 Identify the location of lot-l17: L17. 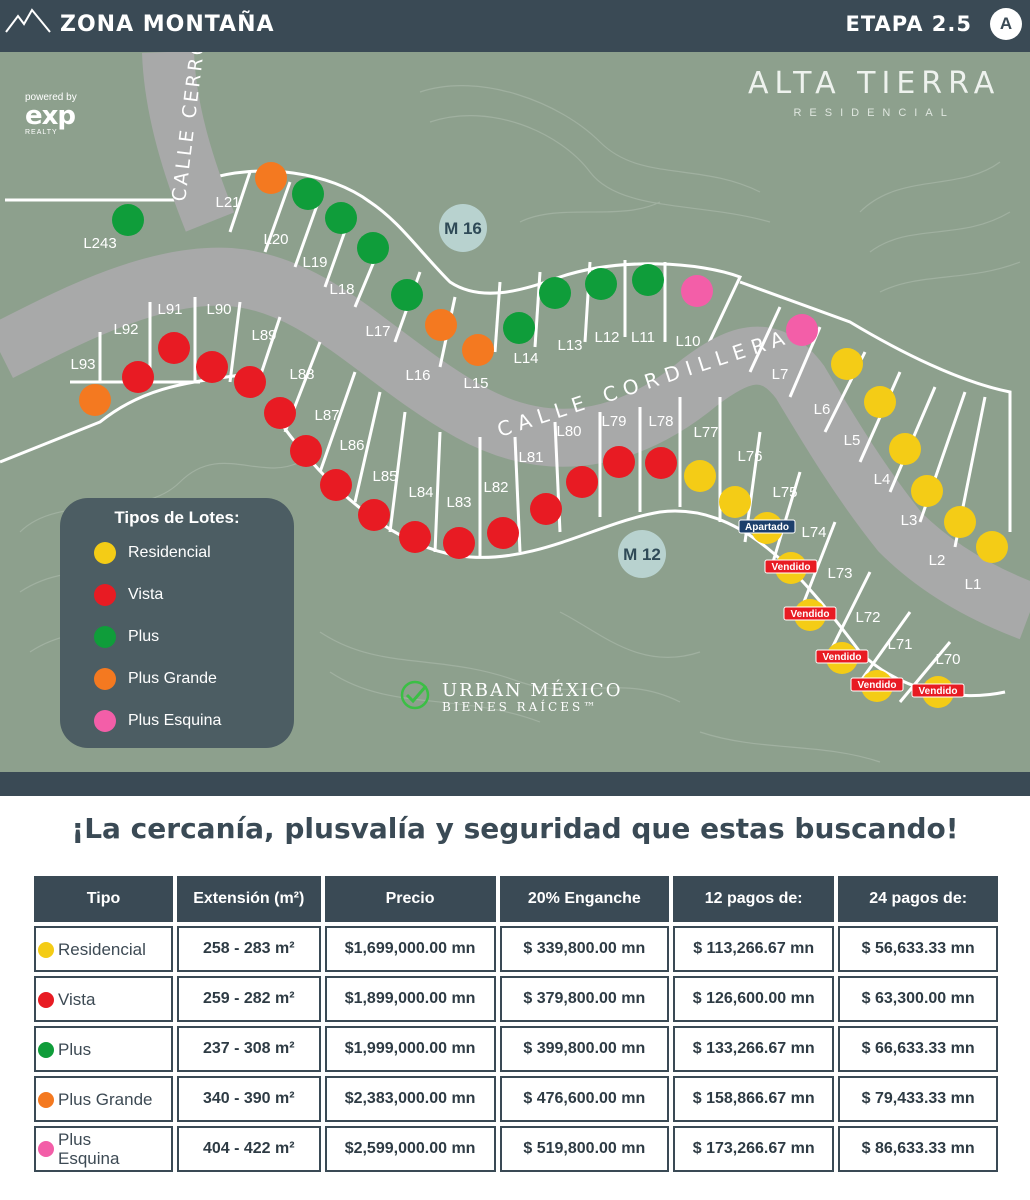
(394, 309).